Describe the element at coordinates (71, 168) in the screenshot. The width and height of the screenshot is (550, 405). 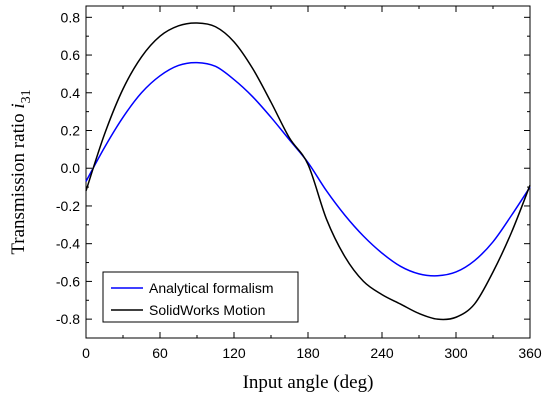
I see `y-tick-label: 0.0` at that location.